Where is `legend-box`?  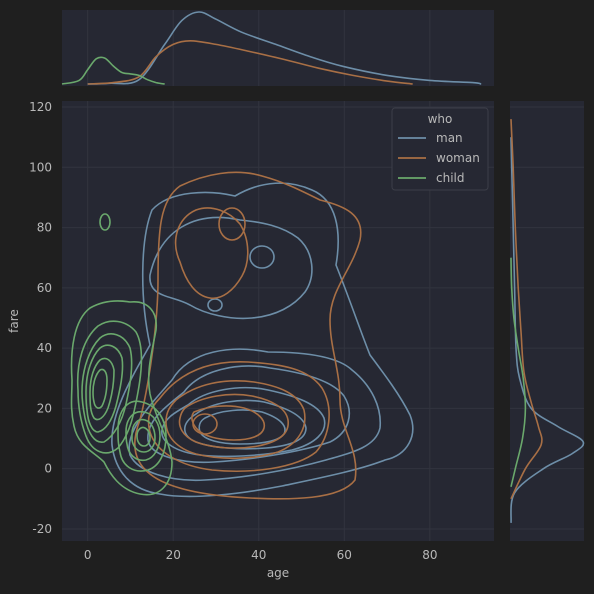
legend-box is located at coordinates (440, 149).